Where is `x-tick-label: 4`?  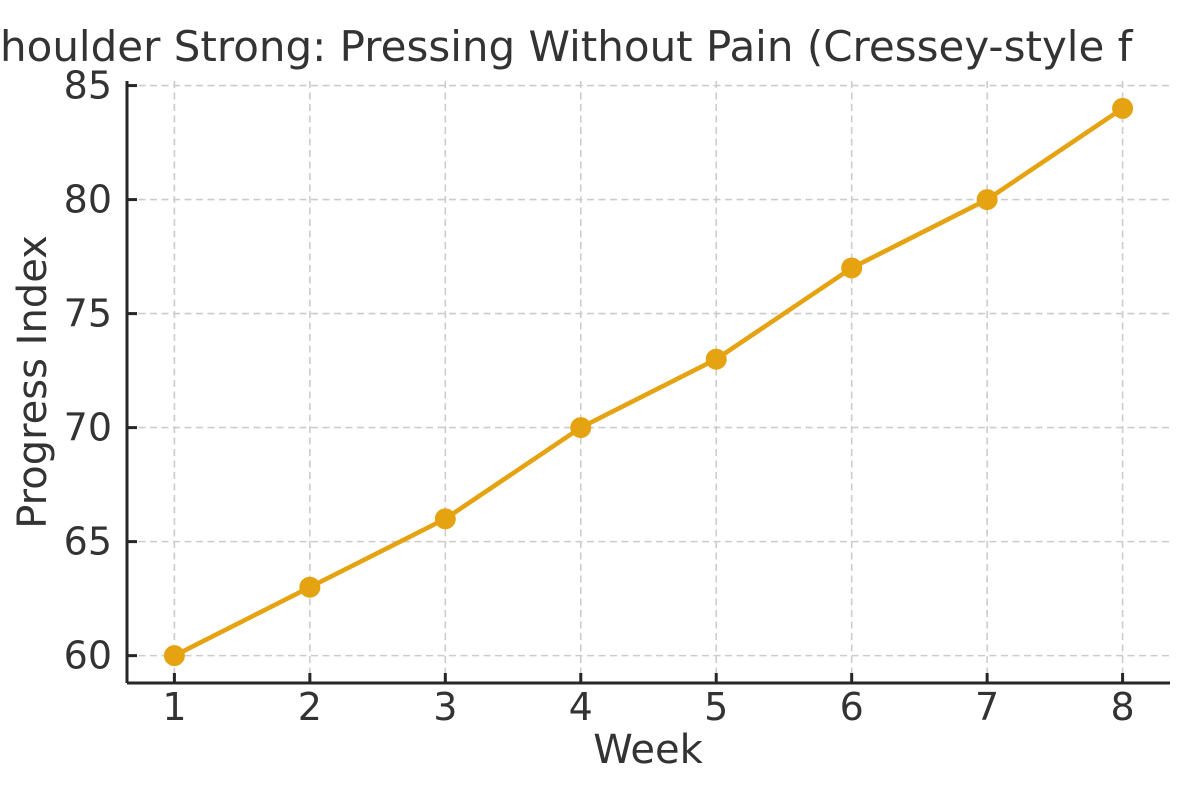
x-tick-label: 4 is located at coordinates (581, 707).